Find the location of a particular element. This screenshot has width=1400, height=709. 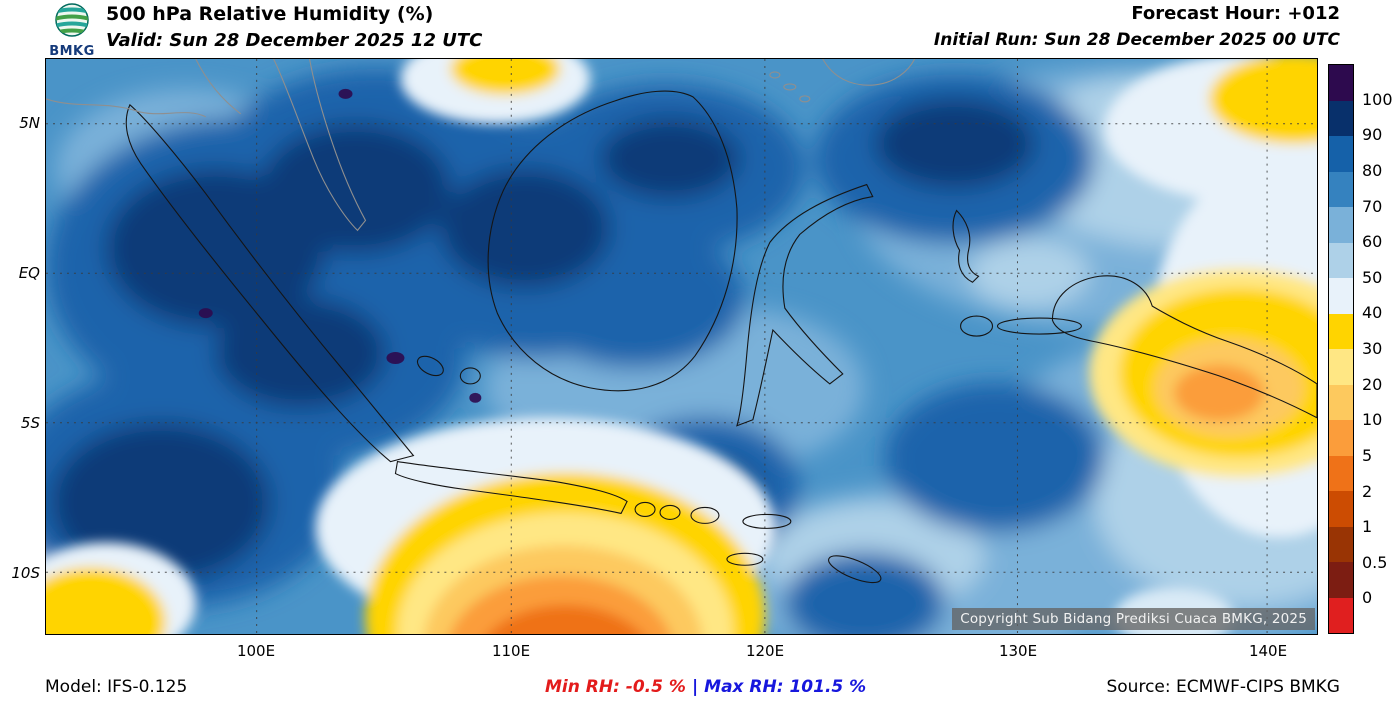

lat-label-eq: EQ is located at coordinates (29, 273).